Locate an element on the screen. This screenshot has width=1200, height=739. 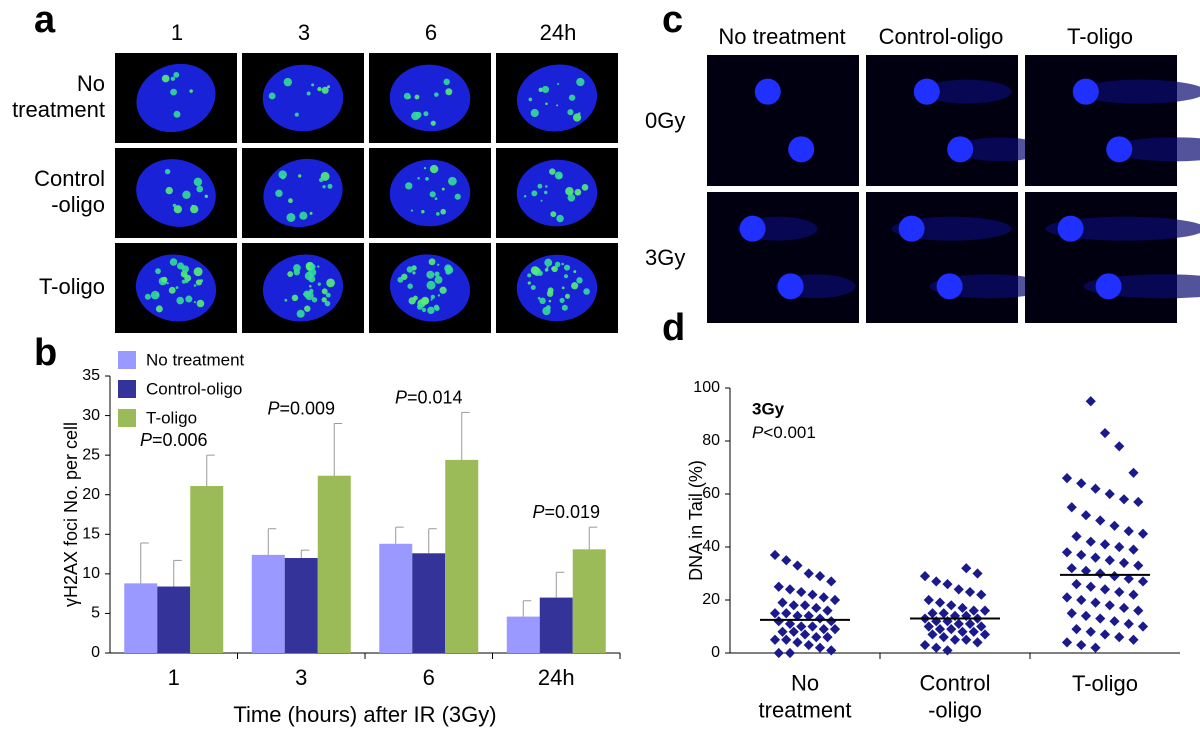
panel-letter: b is located at coordinates (45, 353).